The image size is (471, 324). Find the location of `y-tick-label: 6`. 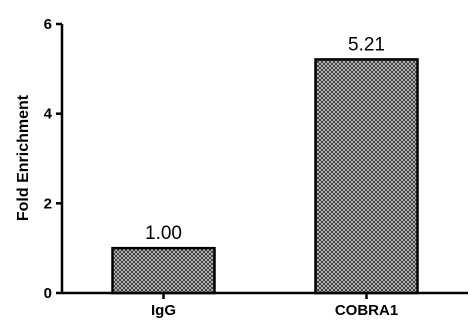

y-tick-label: 6 is located at coordinates (48, 24).